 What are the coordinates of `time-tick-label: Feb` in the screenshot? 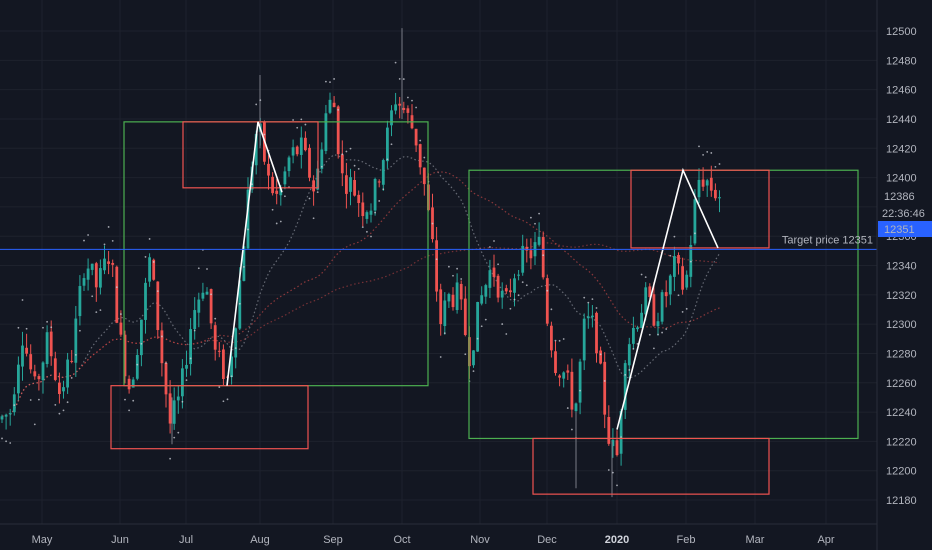 It's located at (686, 540).